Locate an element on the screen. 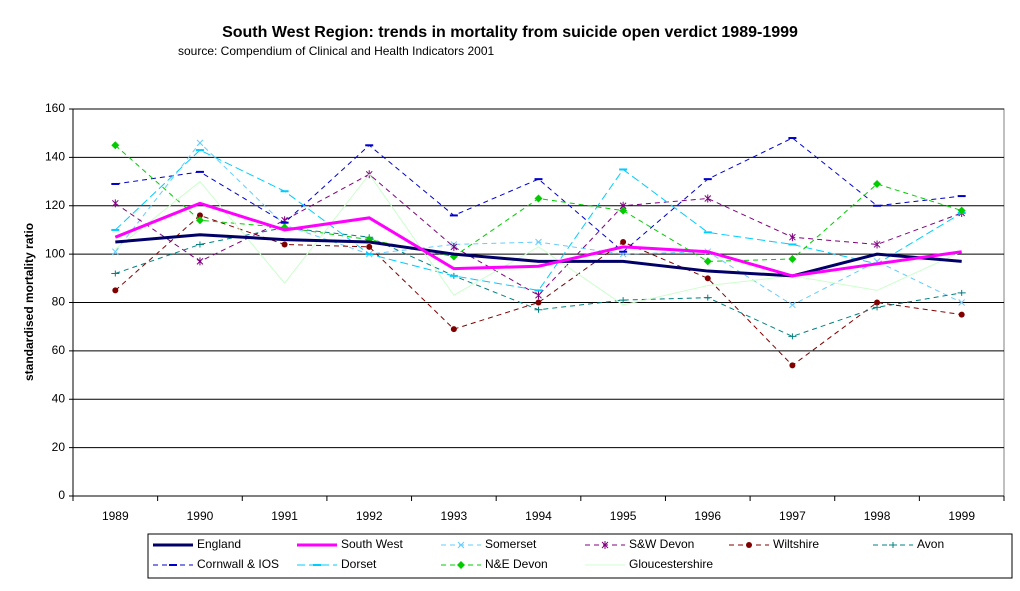 Image resolution: width=1020 pixels, height=591 pixels. legend-label: Avon is located at coordinates (930, 544).